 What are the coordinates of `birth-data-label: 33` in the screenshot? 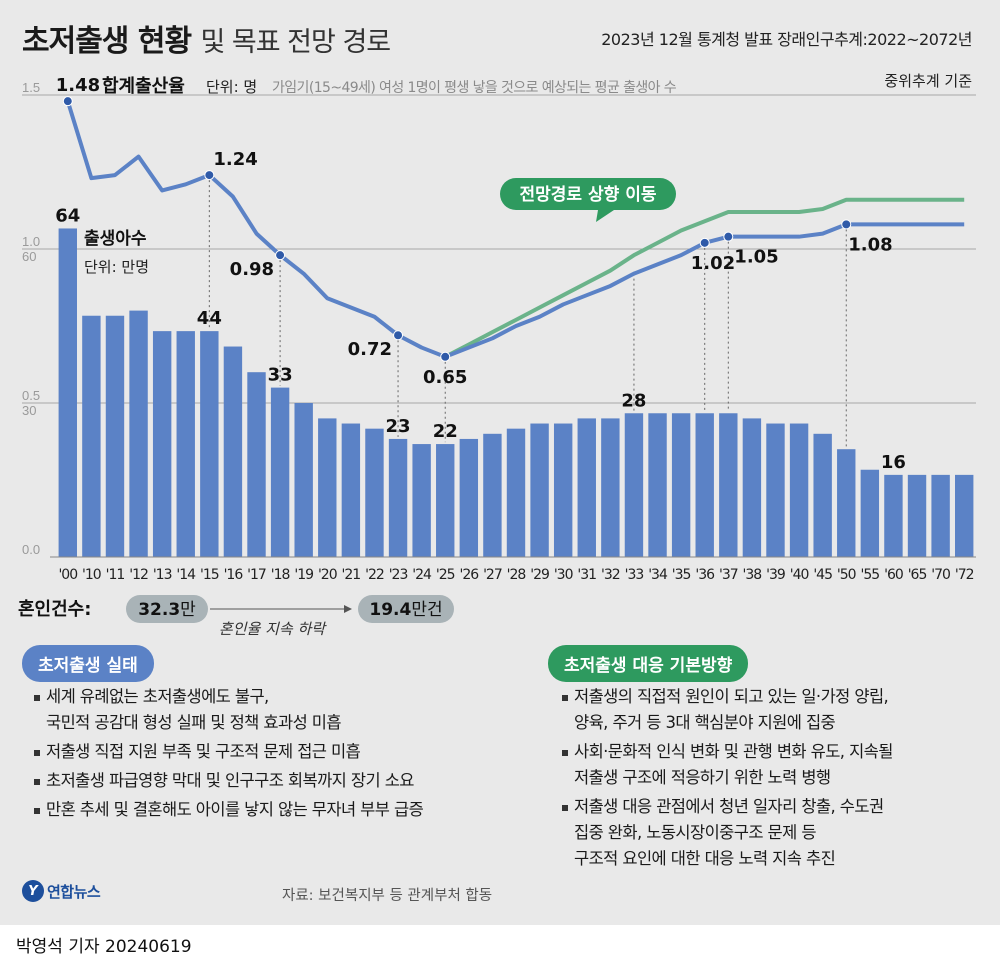 It's located at (280, 375).